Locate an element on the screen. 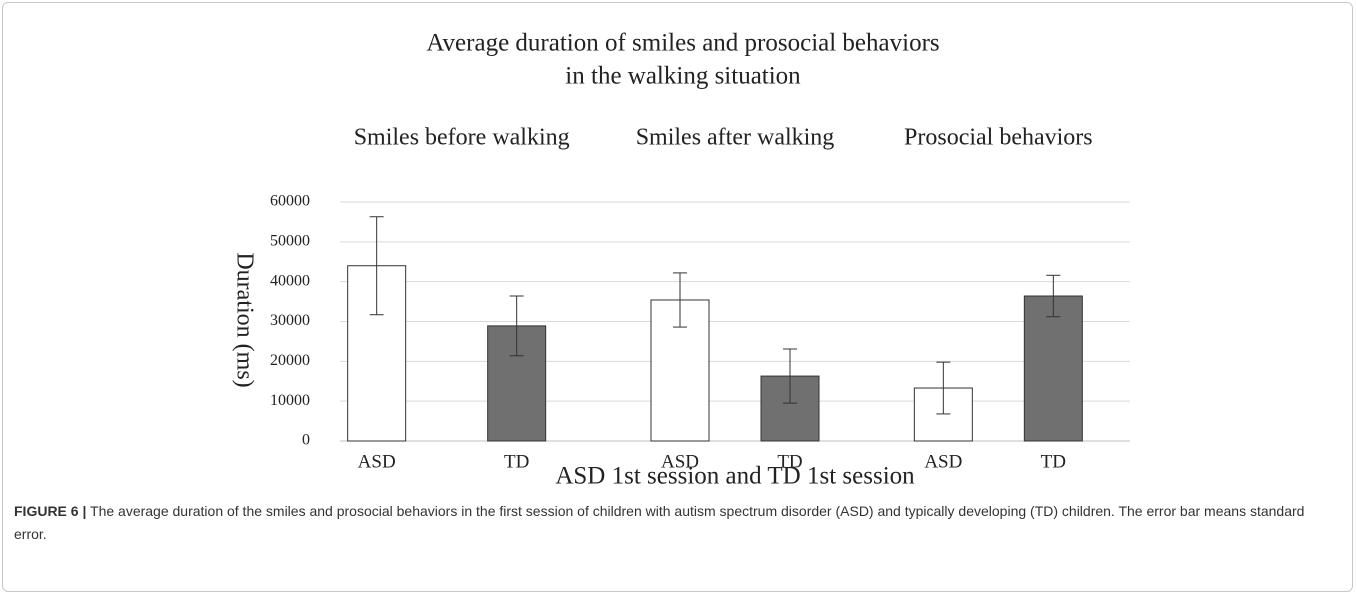  y-tick-label: 30000 is located at coordinates (290, 320).